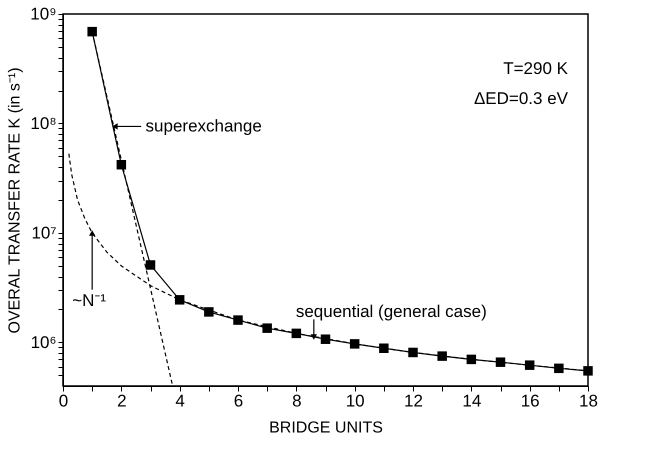 The image size is (653, 468). Describe the element at coordinates (63, 401) in the screenshot. I see `x-tick-label: 0` at that location.